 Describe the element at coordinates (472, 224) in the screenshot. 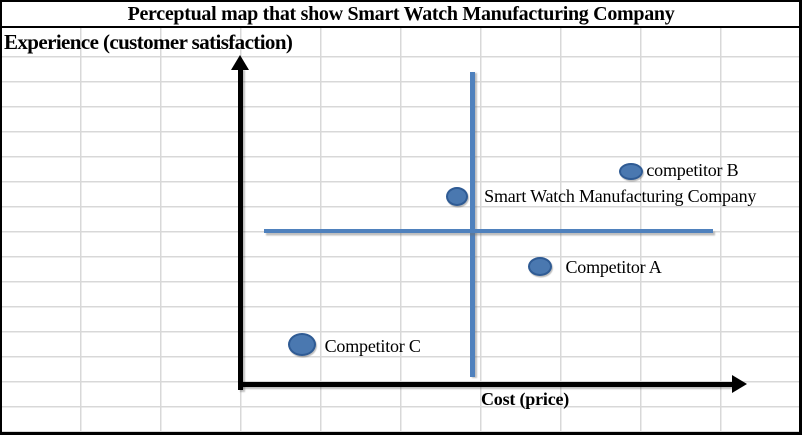

I see `crosshair-vertical-line` at that location.